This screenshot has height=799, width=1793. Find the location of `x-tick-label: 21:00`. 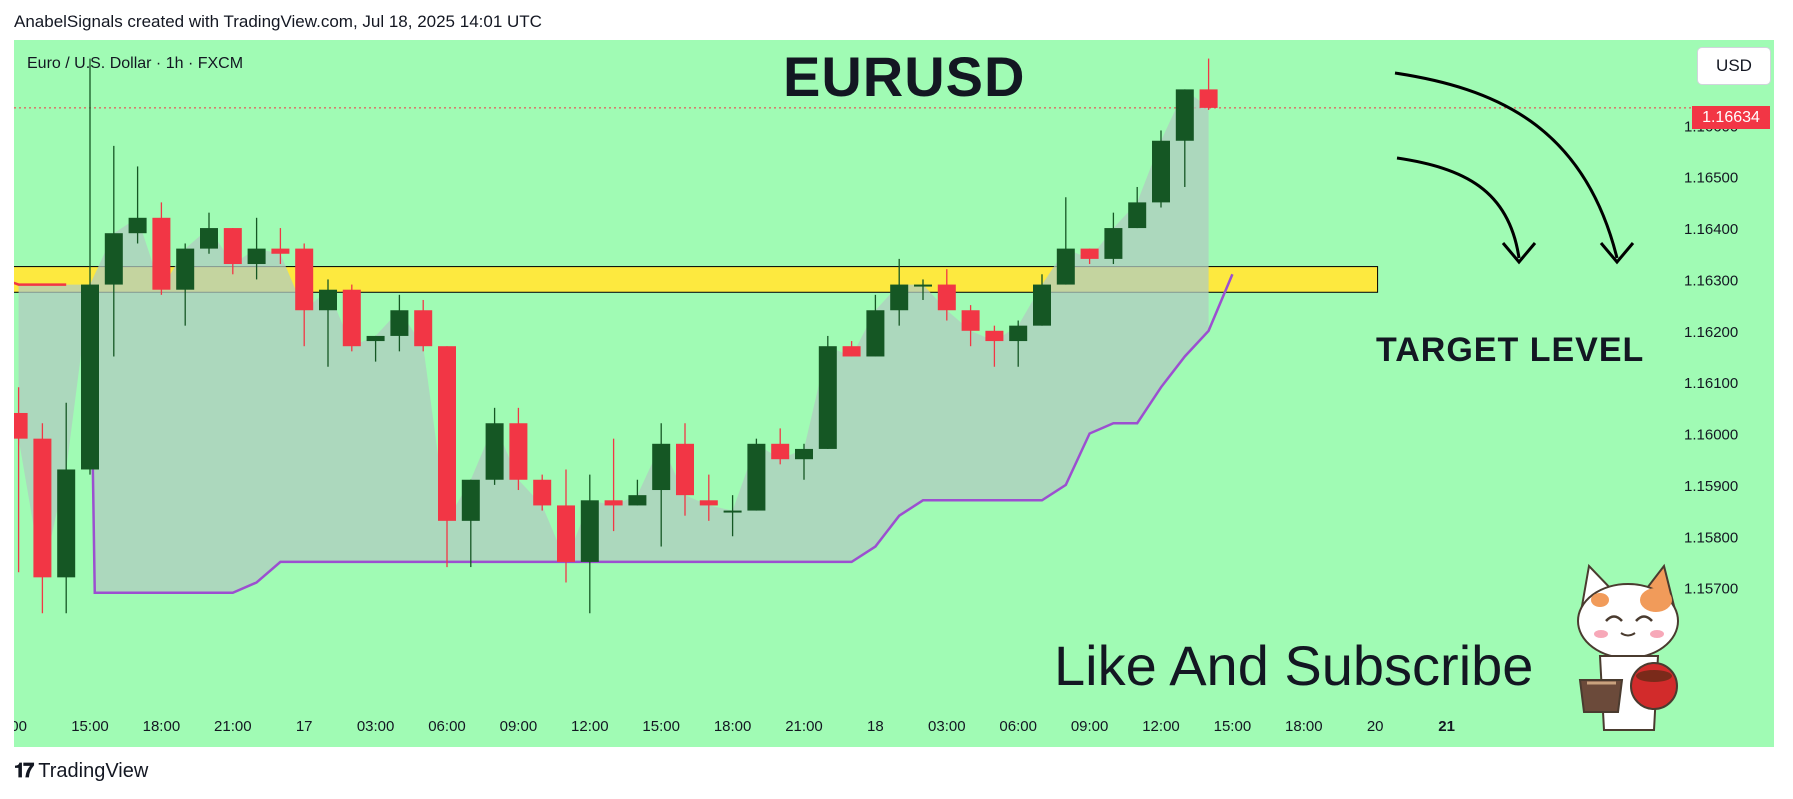

x-tick-label: 21:00 is located at coordinates (804, 726).